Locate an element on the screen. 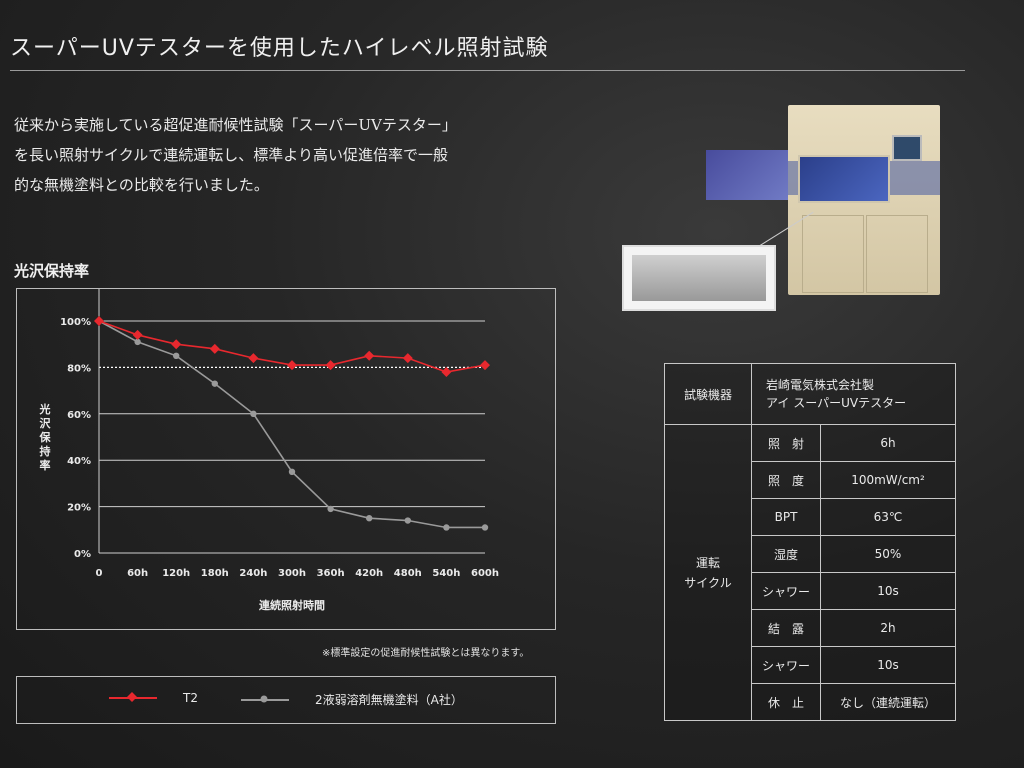 The width and height of the screenshot is (1024, 768). legend-swatch-t2 is located at coordinates (133, 698).